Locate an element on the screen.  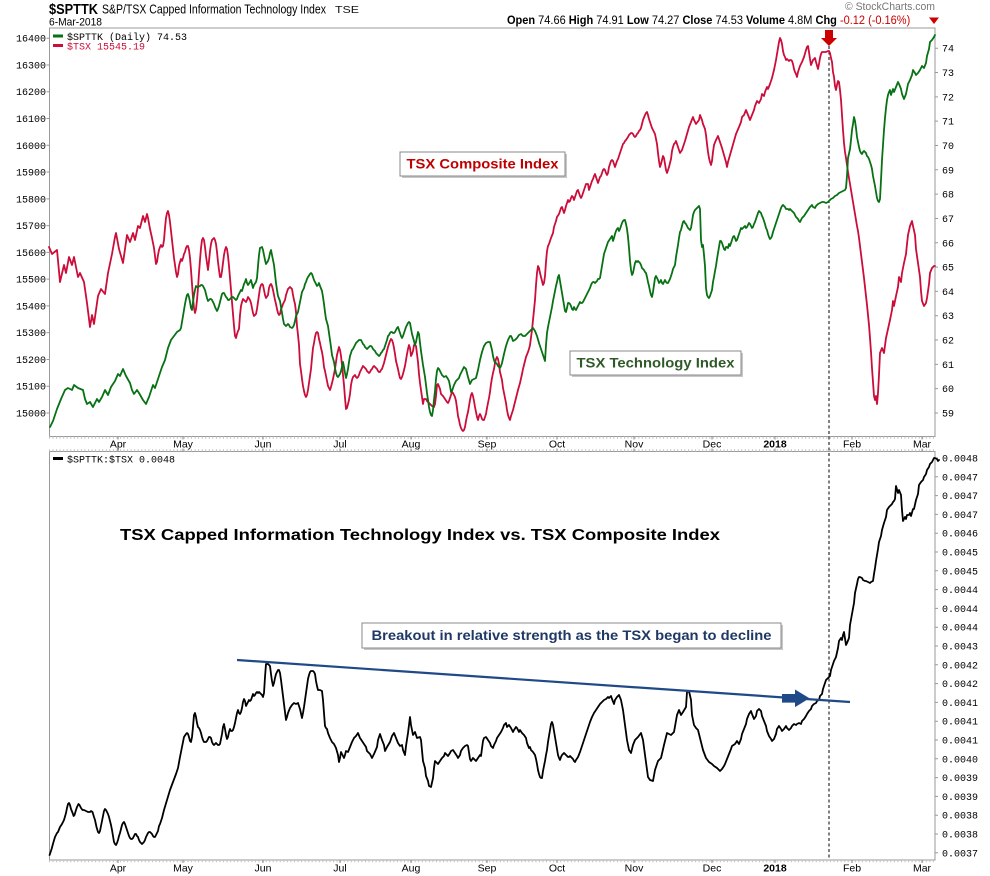
svg-text: 15300 is located at coordinates (31, 334).